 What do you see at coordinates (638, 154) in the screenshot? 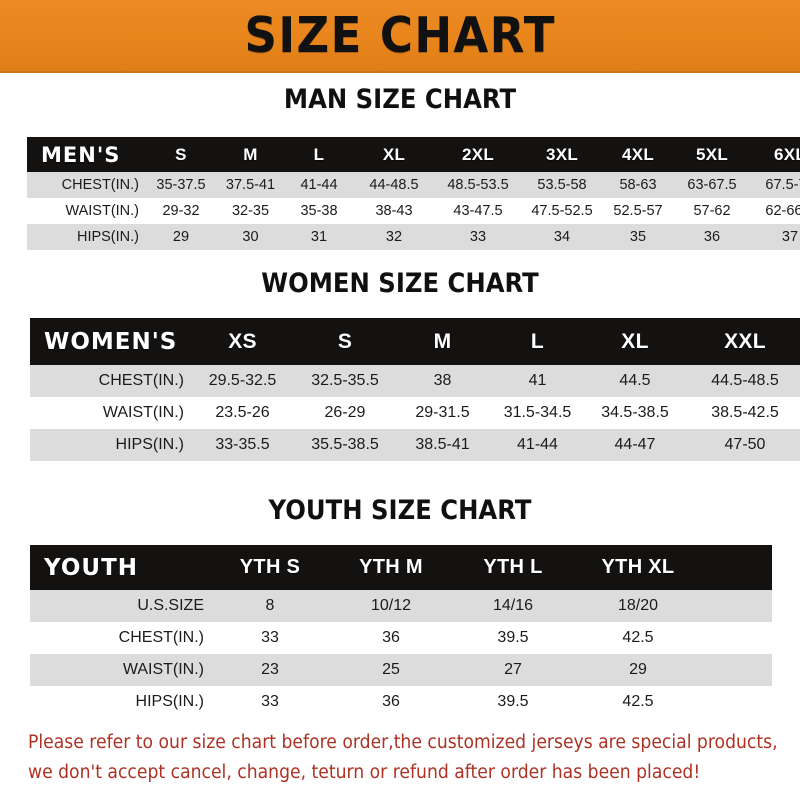
I see `men-col-header: 4XL` at bounding box center [638, 154].